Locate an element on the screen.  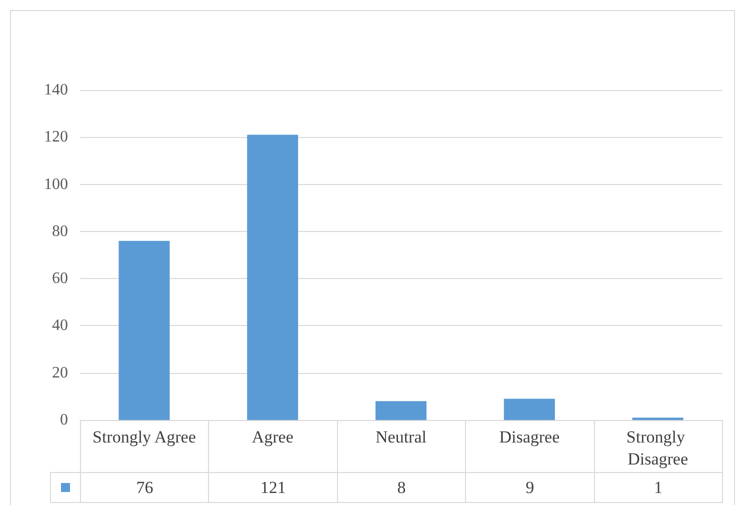
x-tick-label: Strongly Disagree is located at coordinates (658, 448).